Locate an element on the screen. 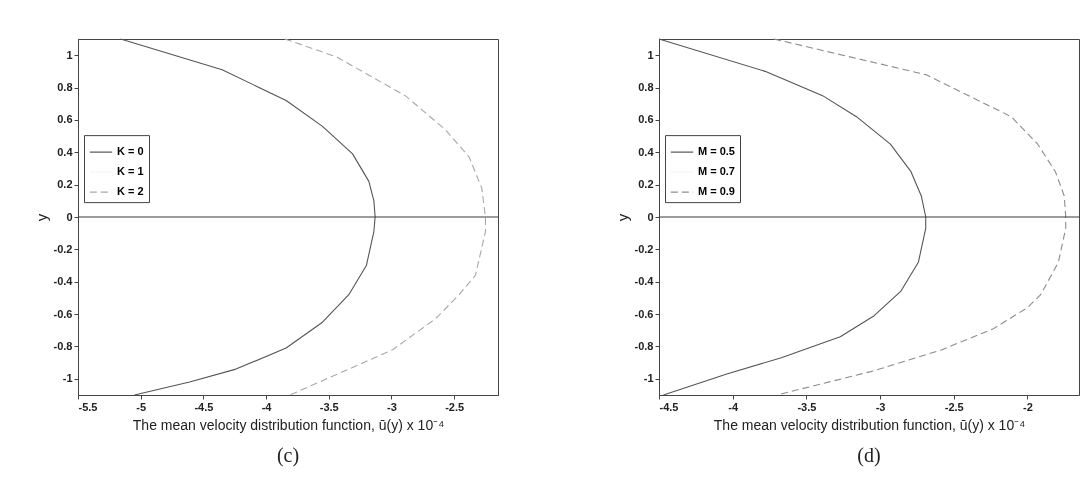 This screenshot has width=1090, height=485. legend-label: M = 0.9 is located at coordinates (716, 191).